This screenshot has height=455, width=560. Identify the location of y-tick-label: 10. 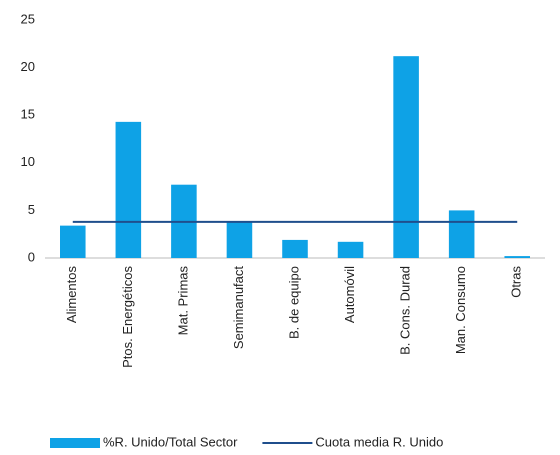
(28, 161).